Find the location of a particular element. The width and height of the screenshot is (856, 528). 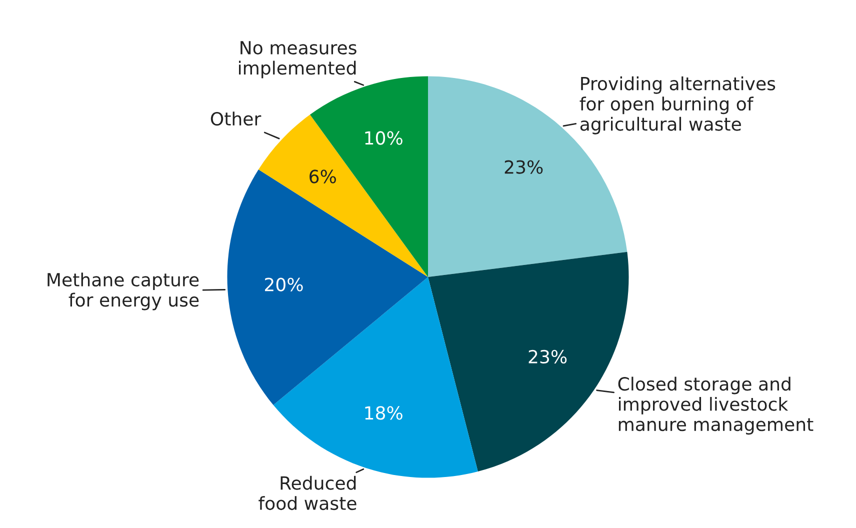

slice-label: Other is located at coordinates (236, 119).